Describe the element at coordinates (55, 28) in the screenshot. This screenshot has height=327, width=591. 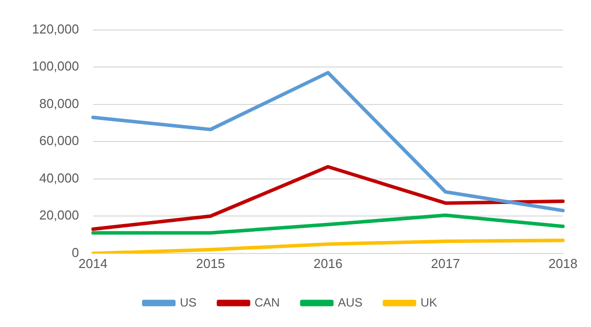
I see `y-tick-label: 120,000` at that location.